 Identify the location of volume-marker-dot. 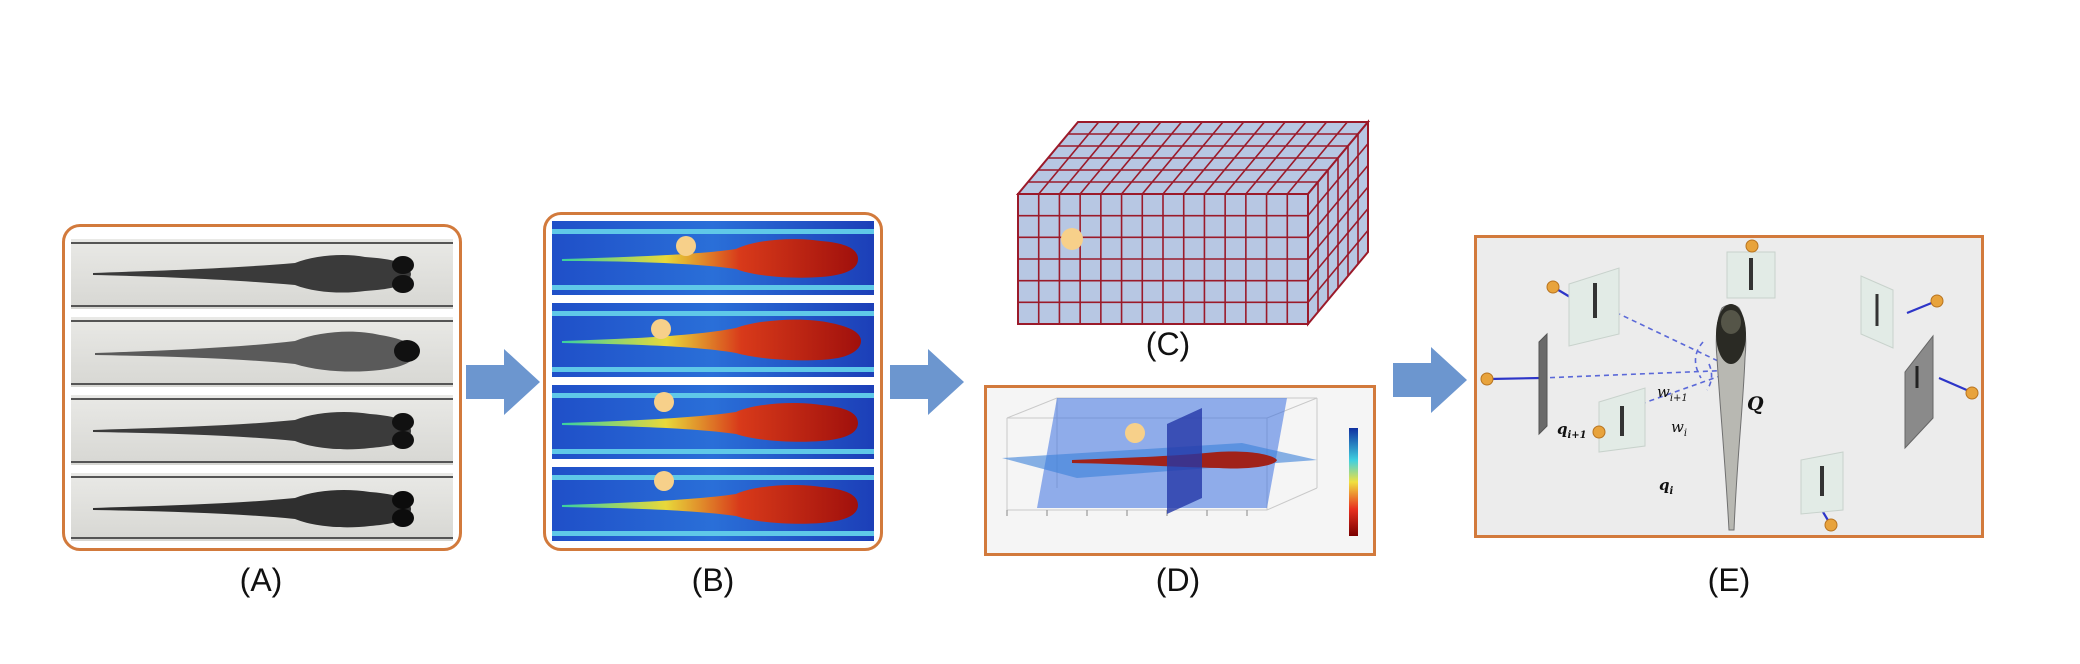
(1135, 433).